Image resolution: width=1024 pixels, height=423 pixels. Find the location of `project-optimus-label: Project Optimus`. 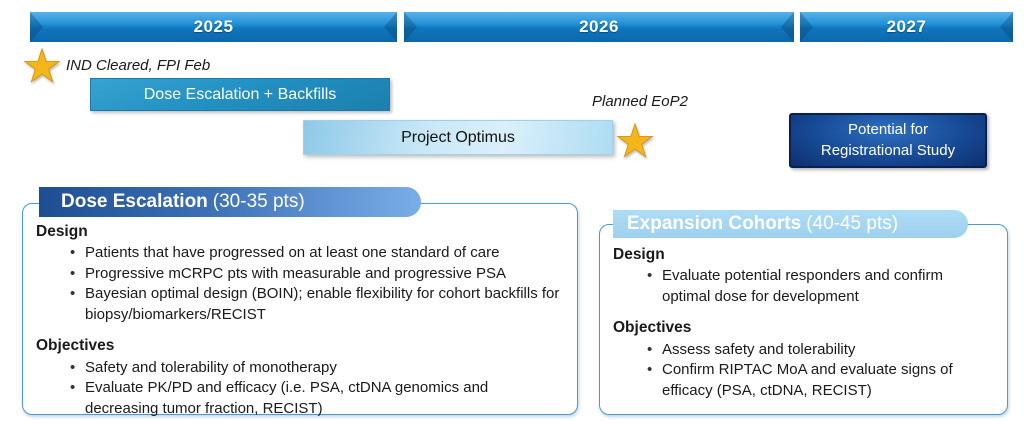

project-optimus-label: Project Optimus is located at coordinates (458, 137).